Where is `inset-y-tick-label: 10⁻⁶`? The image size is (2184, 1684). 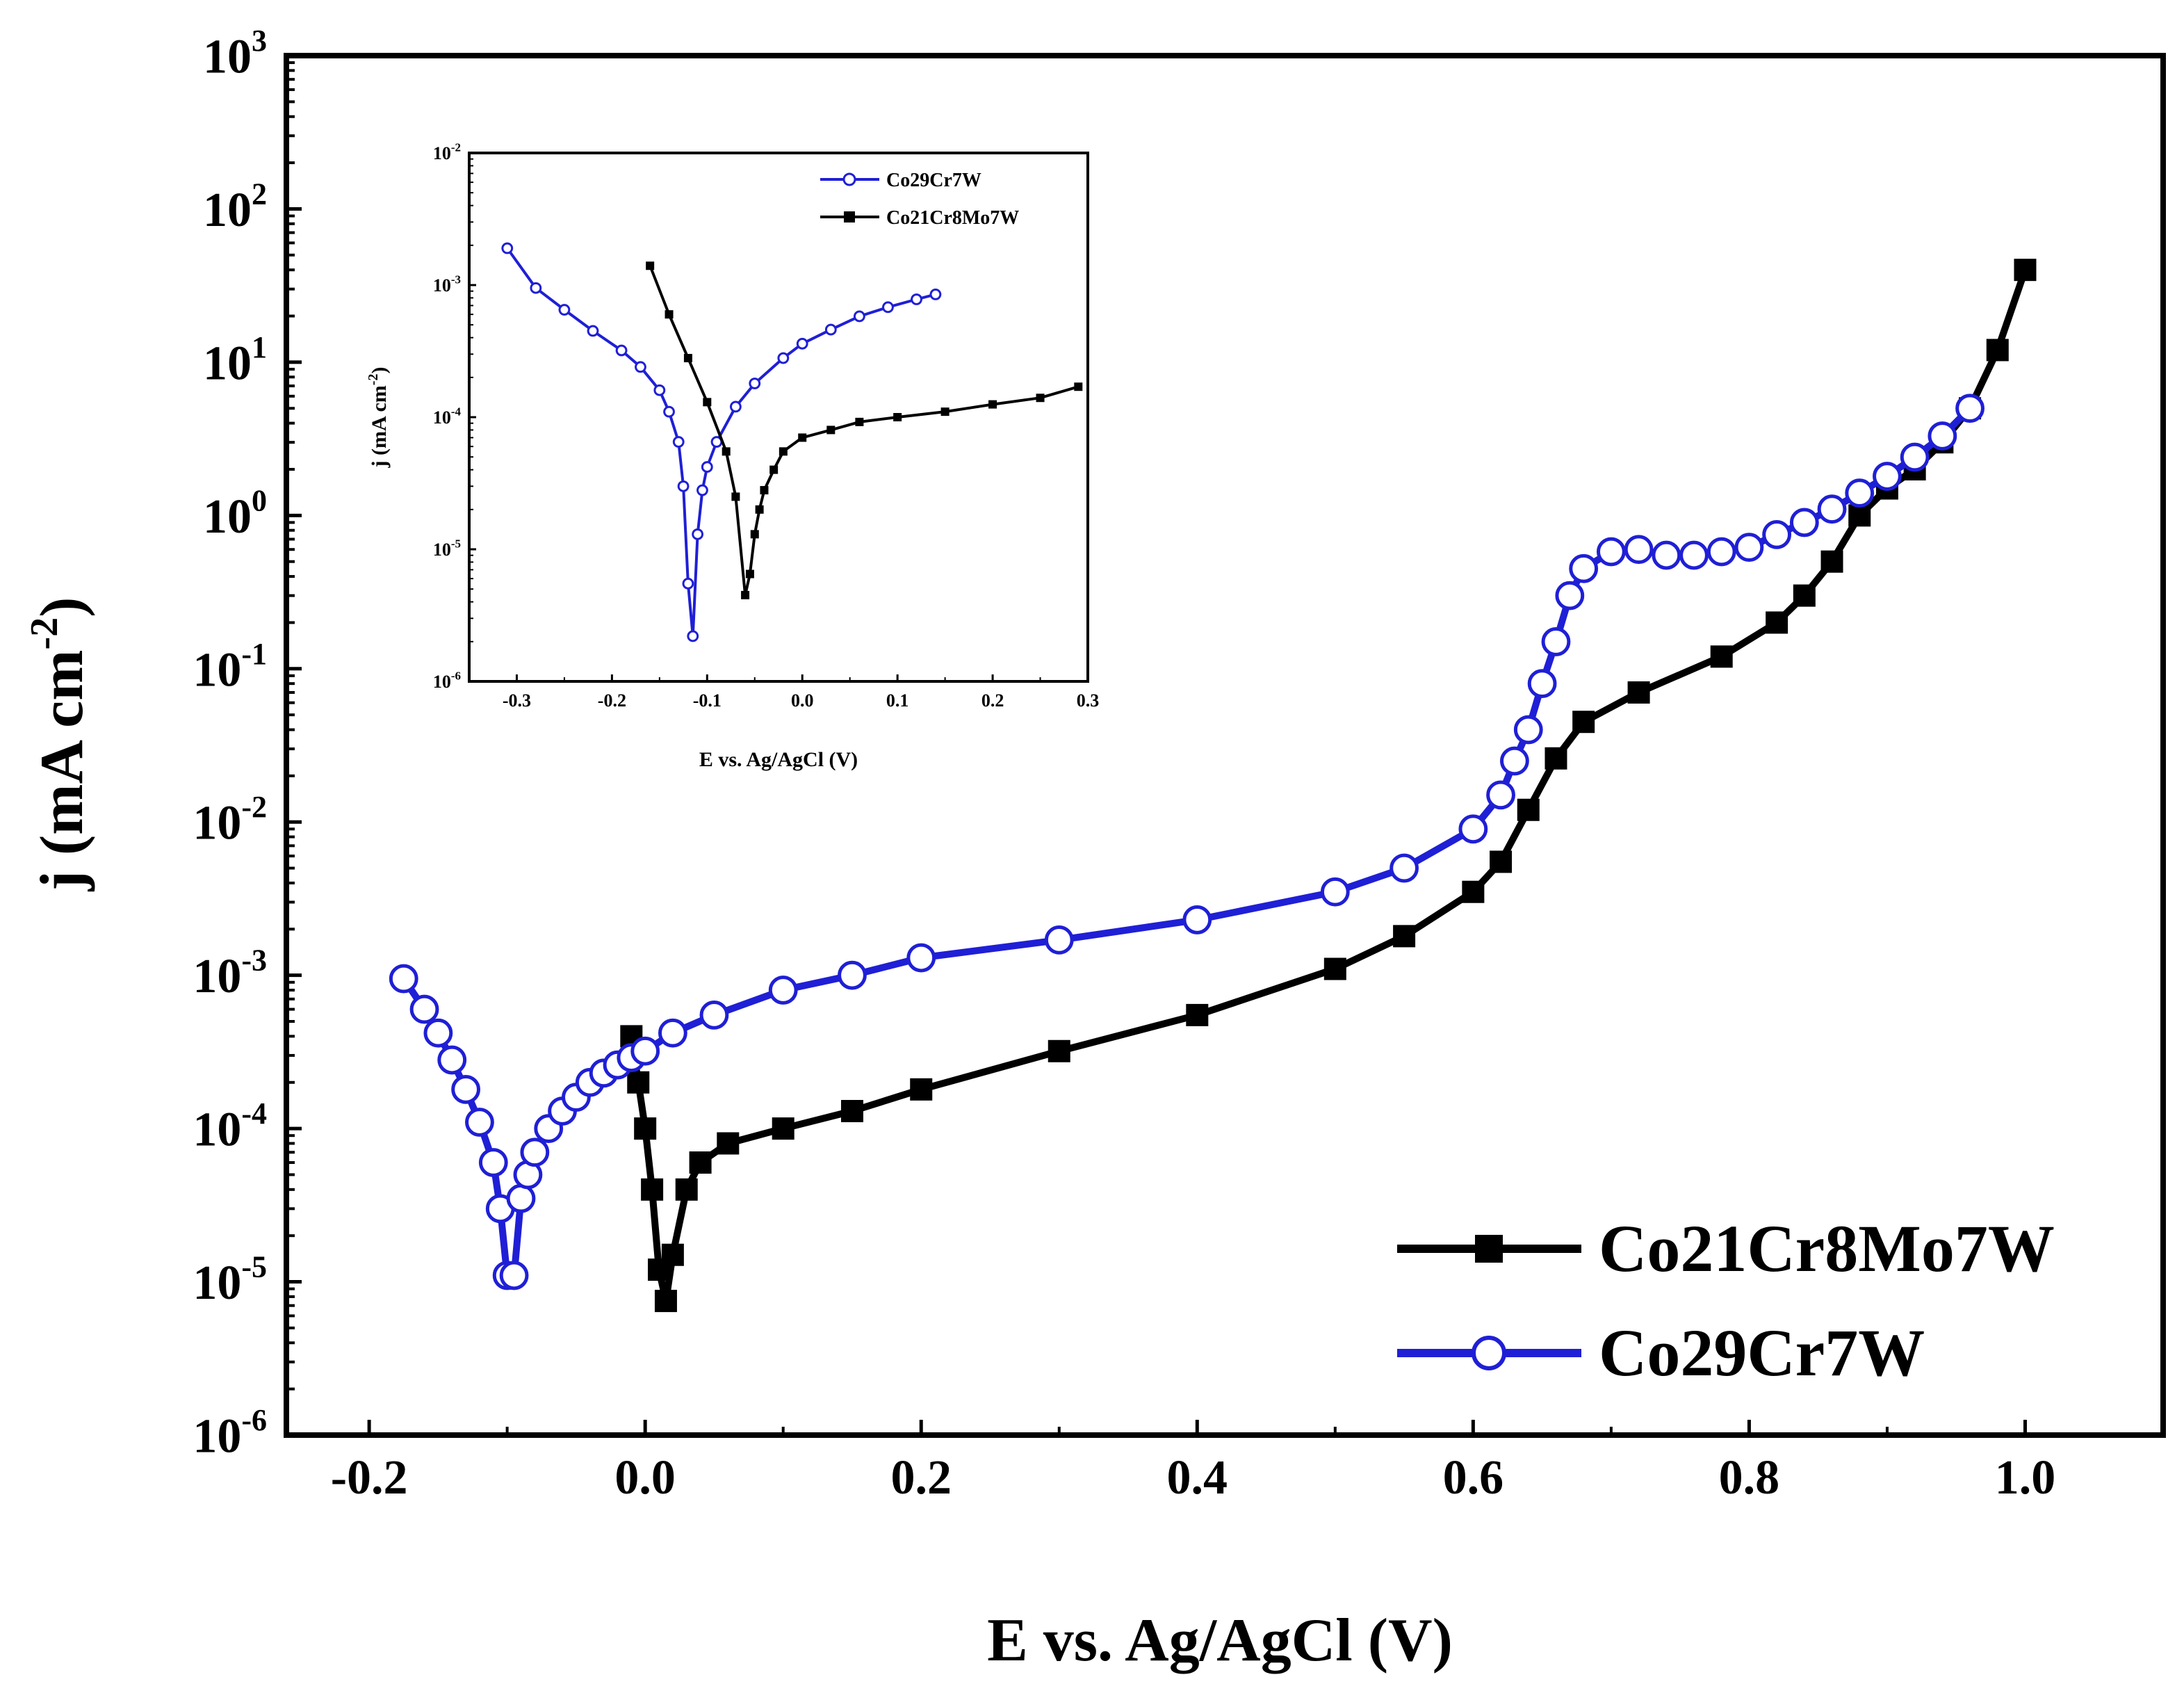
inset-y-tick-label: 10⁻⁶ is located at coordinates (447, 681).